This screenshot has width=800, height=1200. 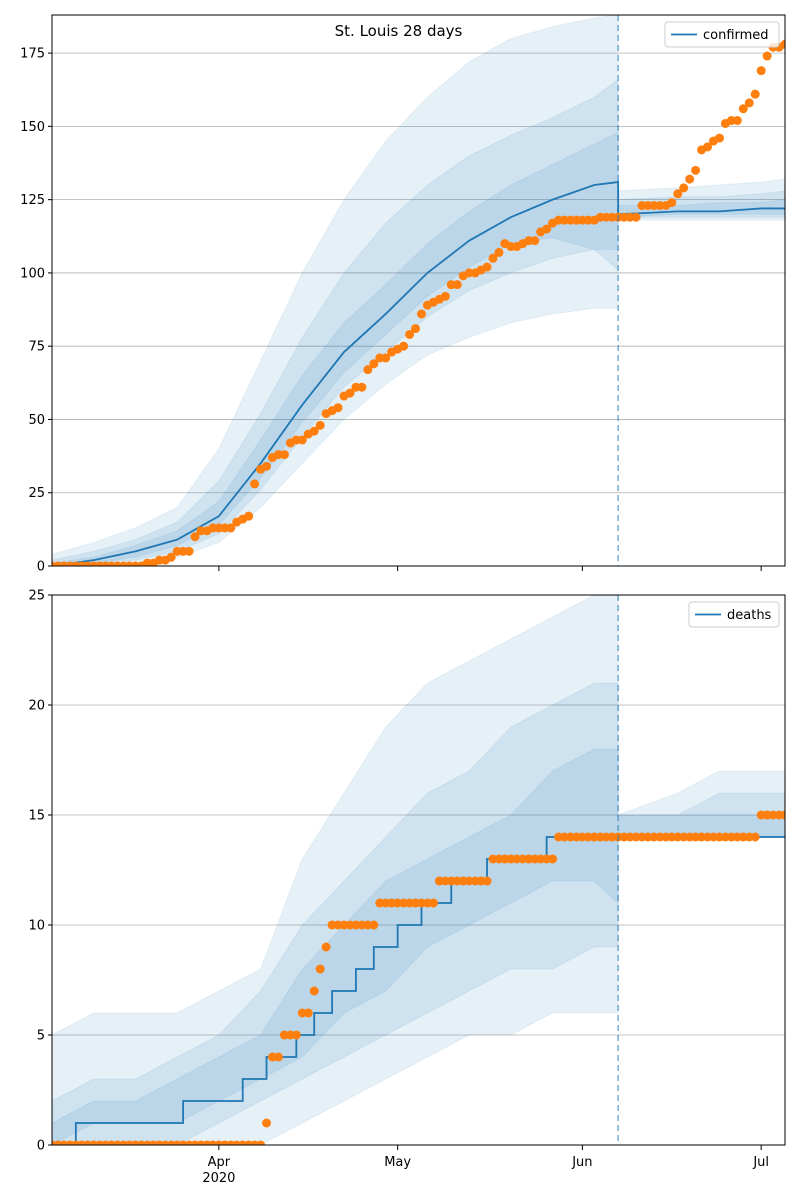 What do you see at coordinates (219, 1162) in the screenshot?
I see `x-tick-label: Apr` at bounding box center [219, 1162].